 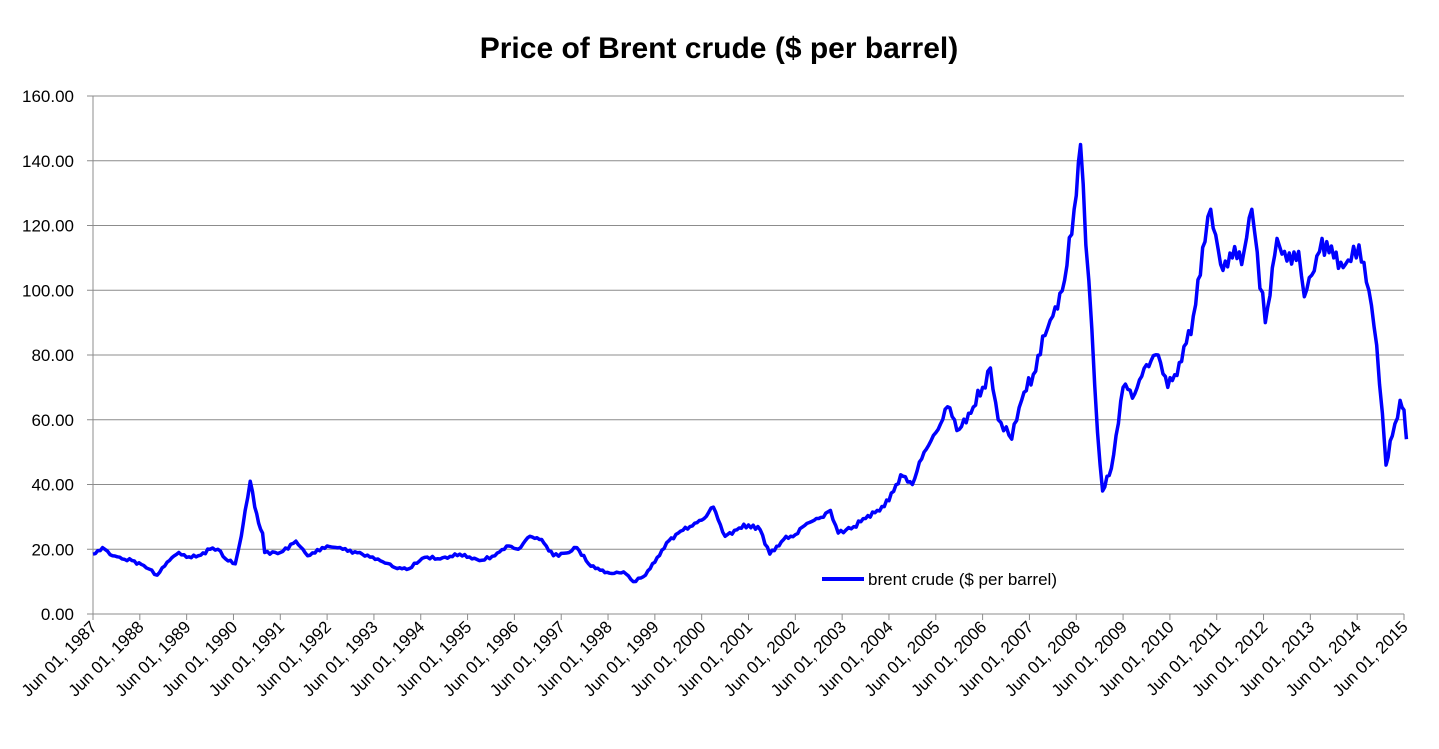 What do you see at coordinates (52, 549) in the screenshot?
I see `y-tick-label: 20.00` at bounding box center [52, 549].